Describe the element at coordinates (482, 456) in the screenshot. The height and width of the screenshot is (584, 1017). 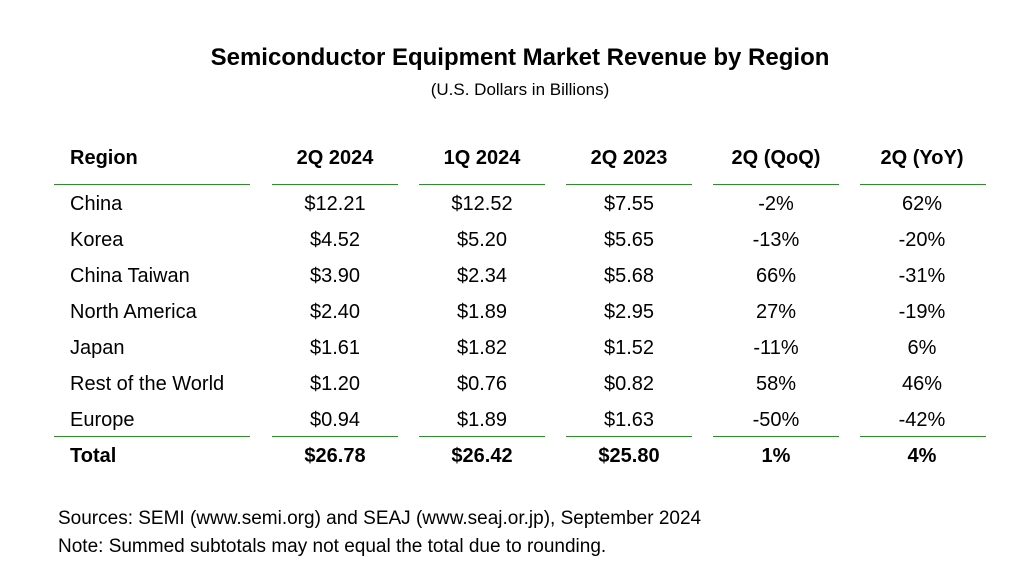
I see `total-cell: $26.42` at that location.